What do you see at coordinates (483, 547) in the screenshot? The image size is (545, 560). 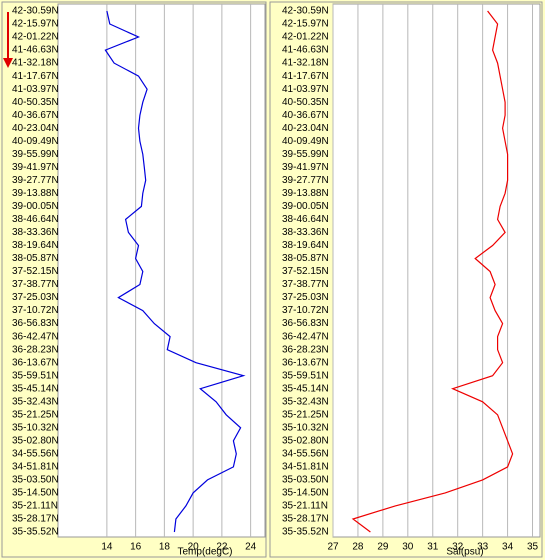 I see `x-tick-label: 33` at bounding box center [483, 547].